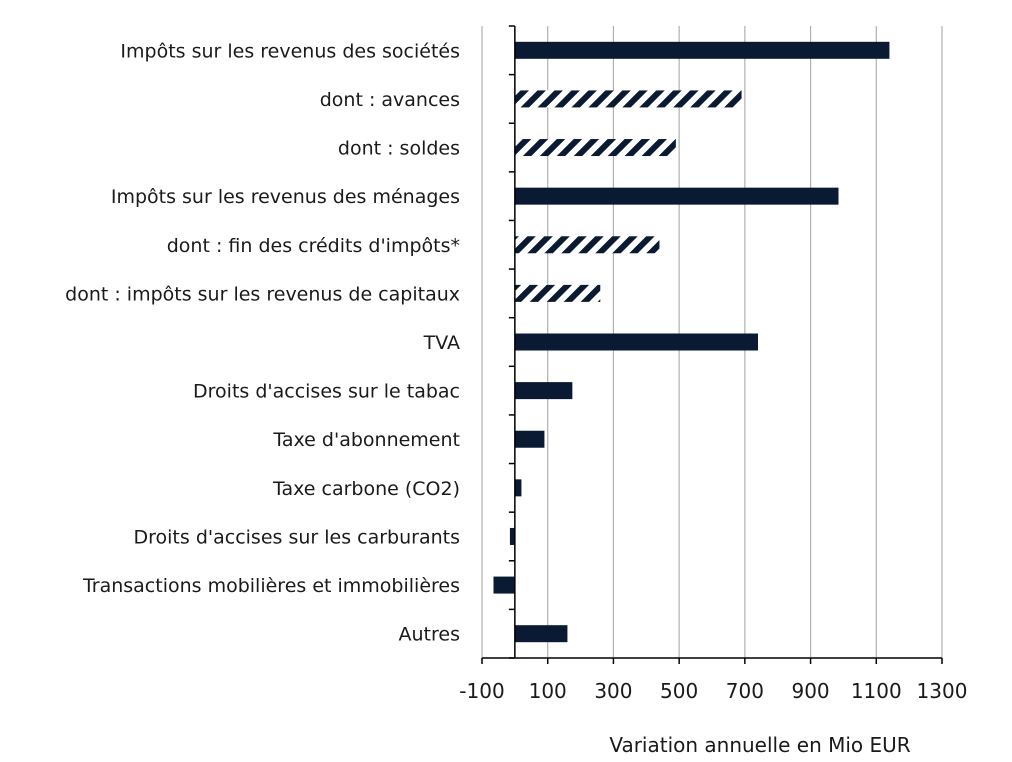 This screenshot has height=762, width=1012. Describe the element at coordinates (679, 691) in the screenshot. I see `x-tick-label: 500` at that location.